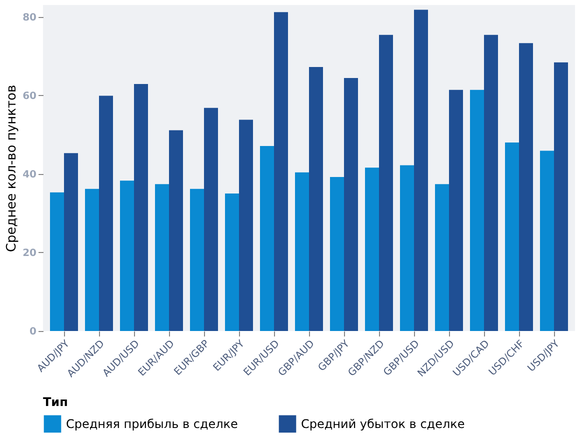 This screenshot has width=580, height=438. I want to click on legend-title: Тип, so click(55, 402).